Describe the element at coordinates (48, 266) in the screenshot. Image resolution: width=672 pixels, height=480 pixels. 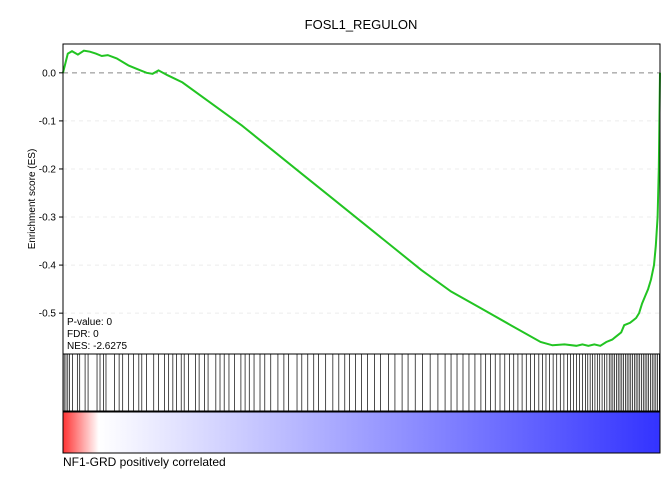
I see `y-tick-label: -0.4` at that location.